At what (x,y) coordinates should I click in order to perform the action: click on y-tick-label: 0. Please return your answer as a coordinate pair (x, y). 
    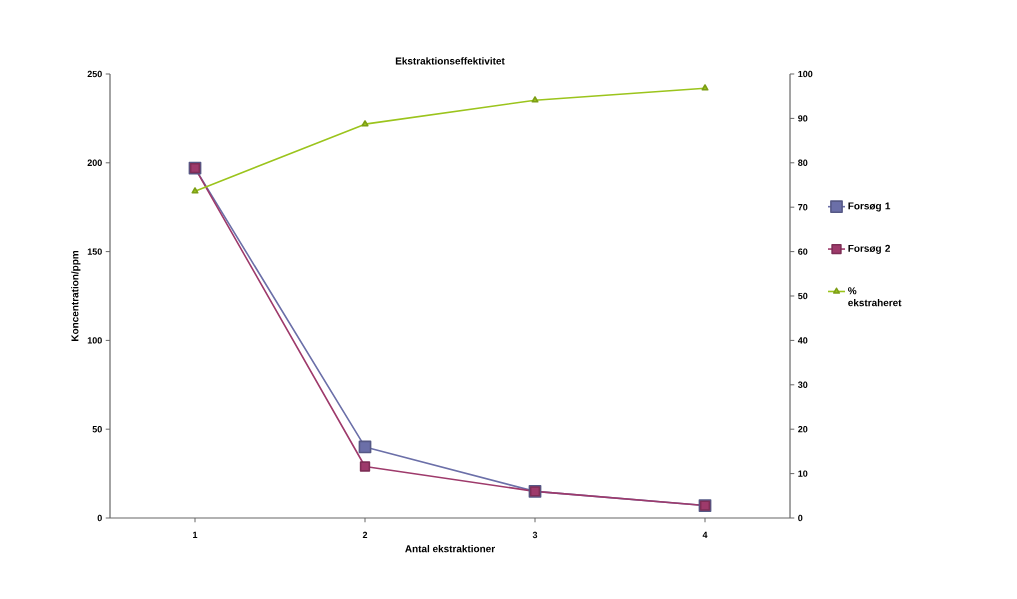
    Looking at the image, I should click on (99, 518).